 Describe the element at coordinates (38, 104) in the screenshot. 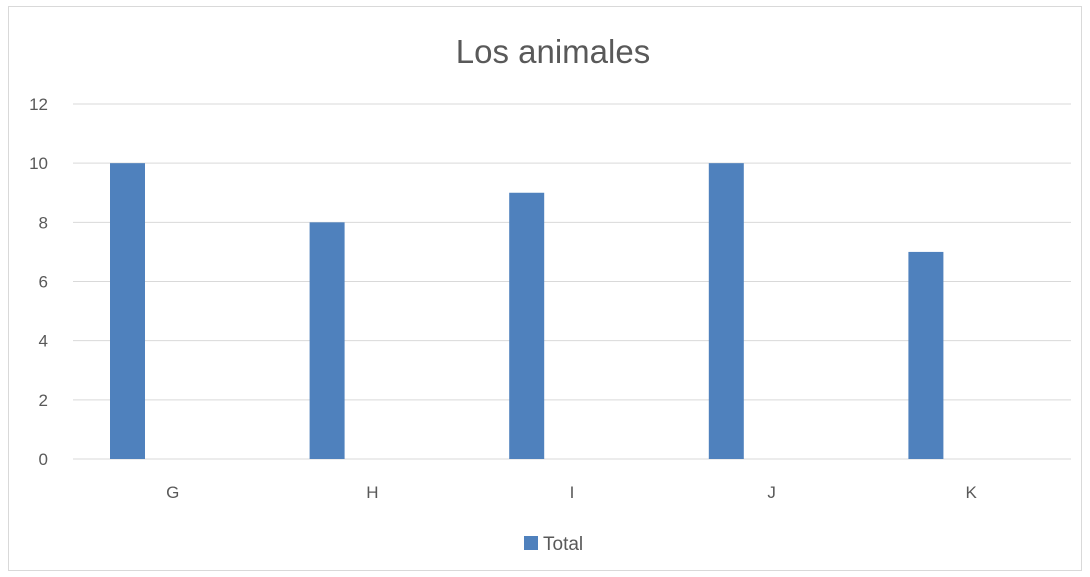

I see `y-tick-label: 12` at that location.